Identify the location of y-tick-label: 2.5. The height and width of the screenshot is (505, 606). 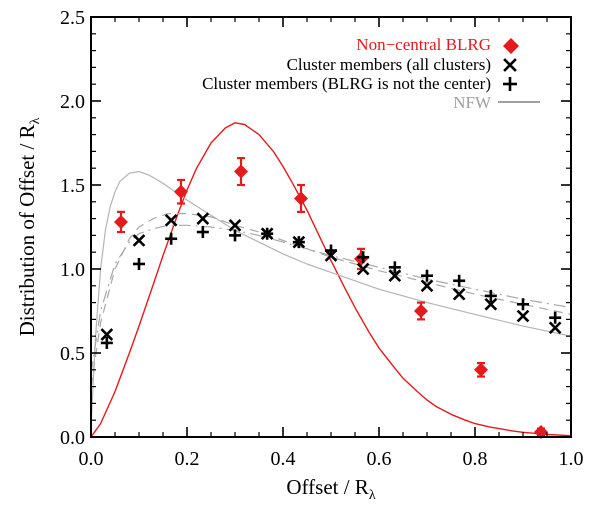
(72, 18).